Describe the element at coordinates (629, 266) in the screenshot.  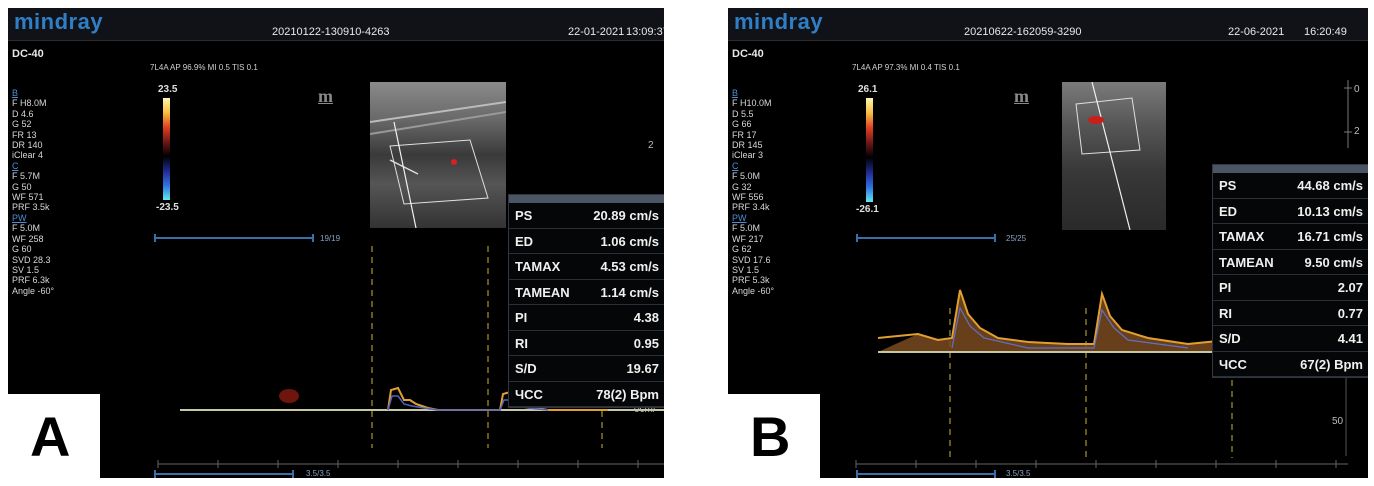
I see `measurement-value: 4.53 cm/s` at that location.